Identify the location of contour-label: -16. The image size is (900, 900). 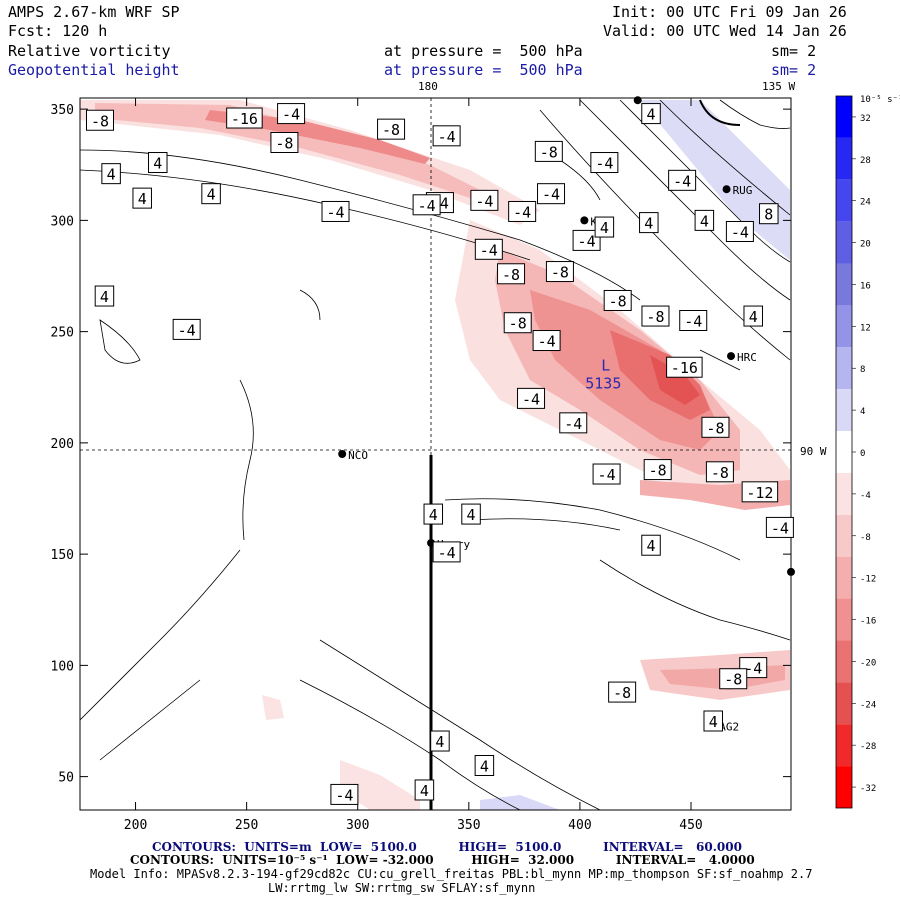
(684, 367).